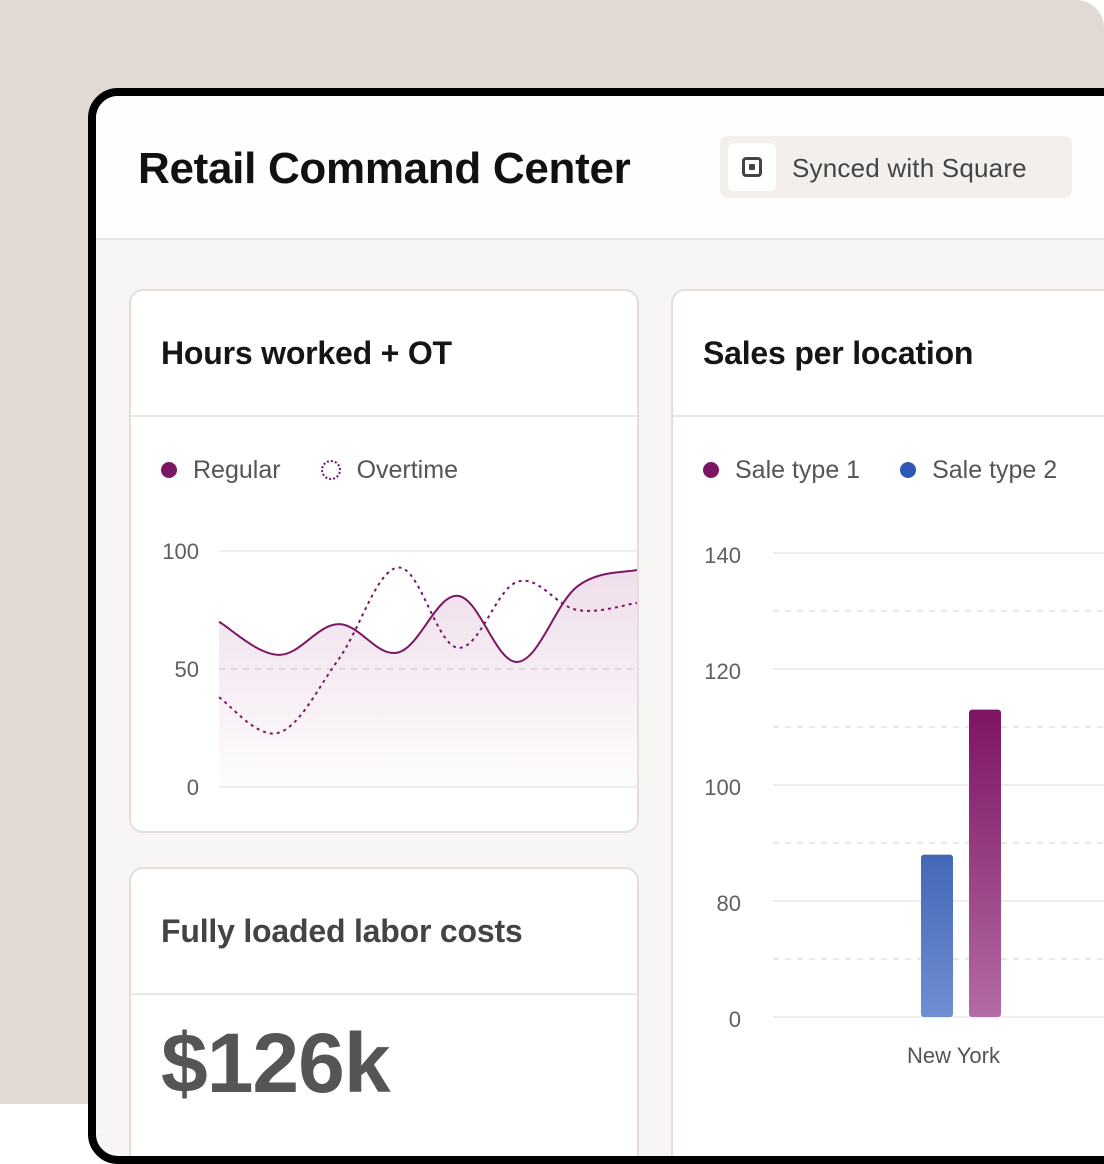 Image resolution: width=1104 pixels, height=1164 pixels. What do you see at coordinates (427, 615) in the screenshot?
I see `regular-series-line` at bounding box center [427, 615].